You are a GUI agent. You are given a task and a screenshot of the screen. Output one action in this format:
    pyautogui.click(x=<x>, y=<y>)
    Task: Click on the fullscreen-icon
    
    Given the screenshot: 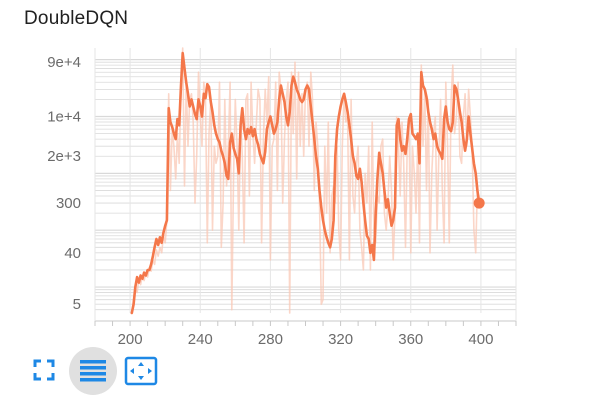 What is the action you would take?
    pyautogui.click(x=44, y=370)
    